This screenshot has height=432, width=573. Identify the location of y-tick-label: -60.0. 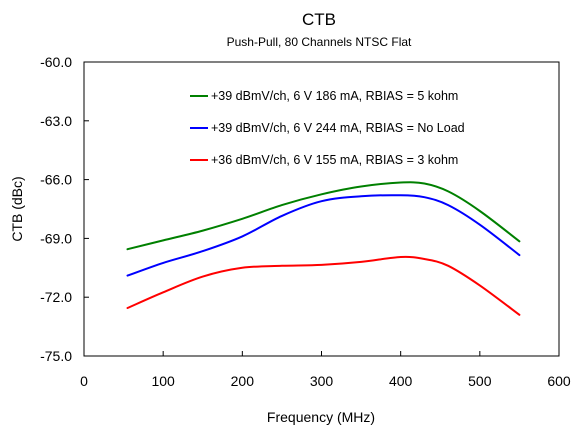
(56, 62).